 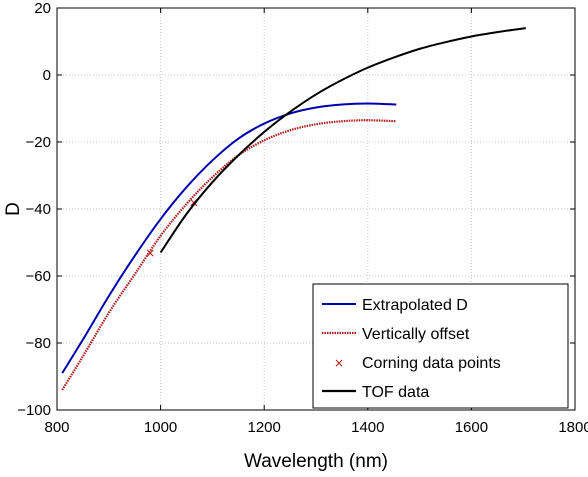 I want to click on x-tick-label: 1600, so click(x=471, y=427).